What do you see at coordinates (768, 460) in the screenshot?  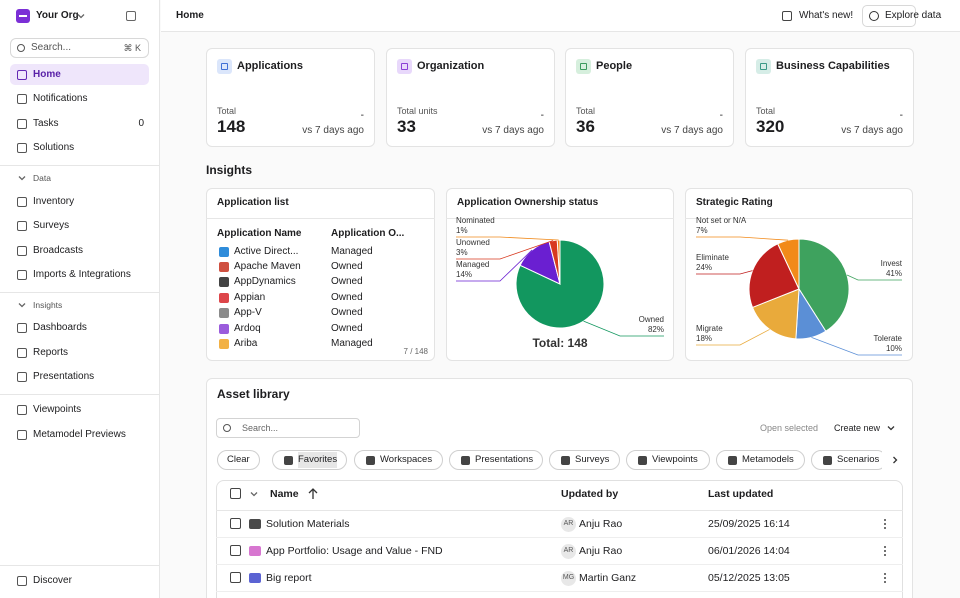 I see `chip-label: Metamodels` at bounding box center [768, 460].